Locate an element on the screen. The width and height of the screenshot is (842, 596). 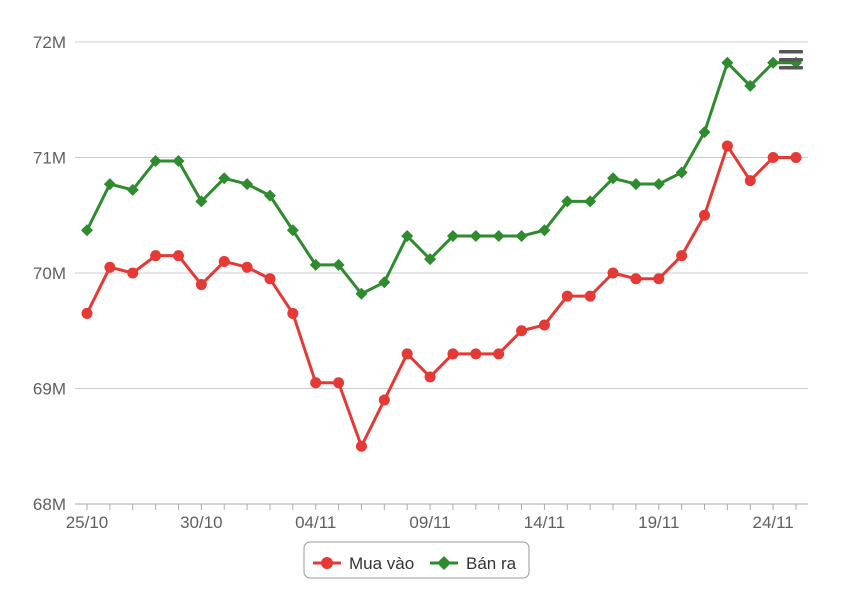
legend-marker-diamond-icon is located at coordinates (444, 563).